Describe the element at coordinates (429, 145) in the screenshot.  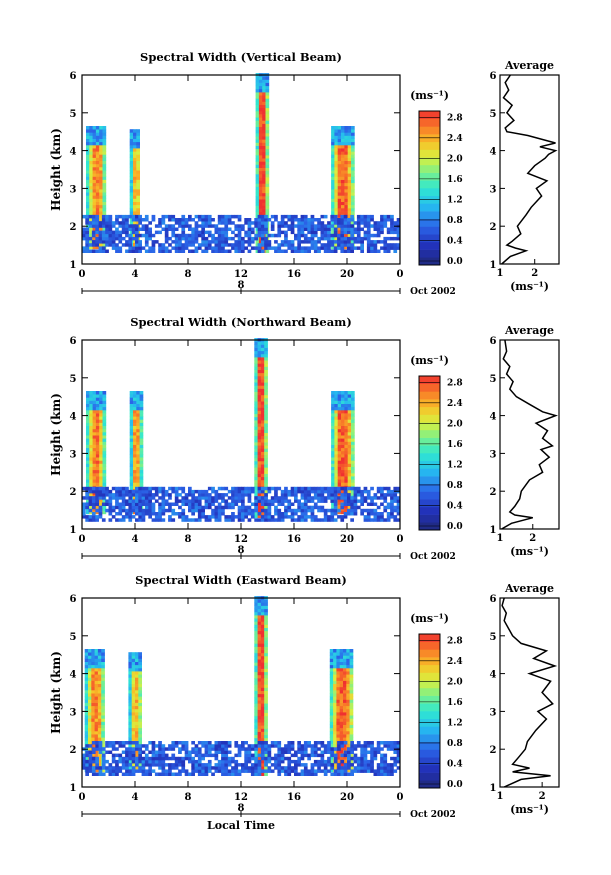
I see `colorbar-segment` at that location.